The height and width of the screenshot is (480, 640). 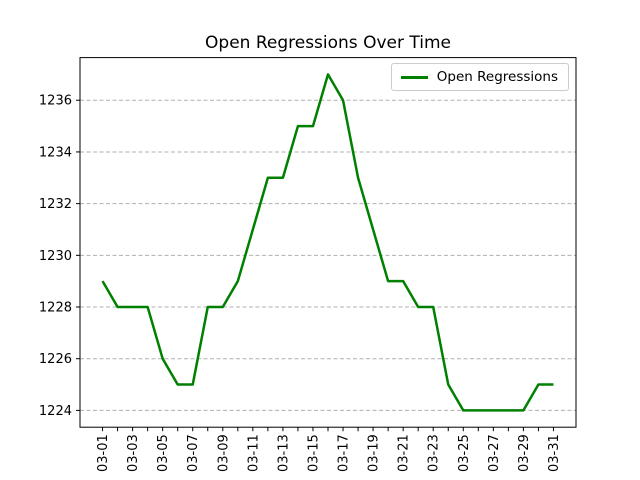 What do you see at coordinates (494, 453) in the screenshot?
I see `x-tick-label: 03-27` at bounding box center [494, 453].